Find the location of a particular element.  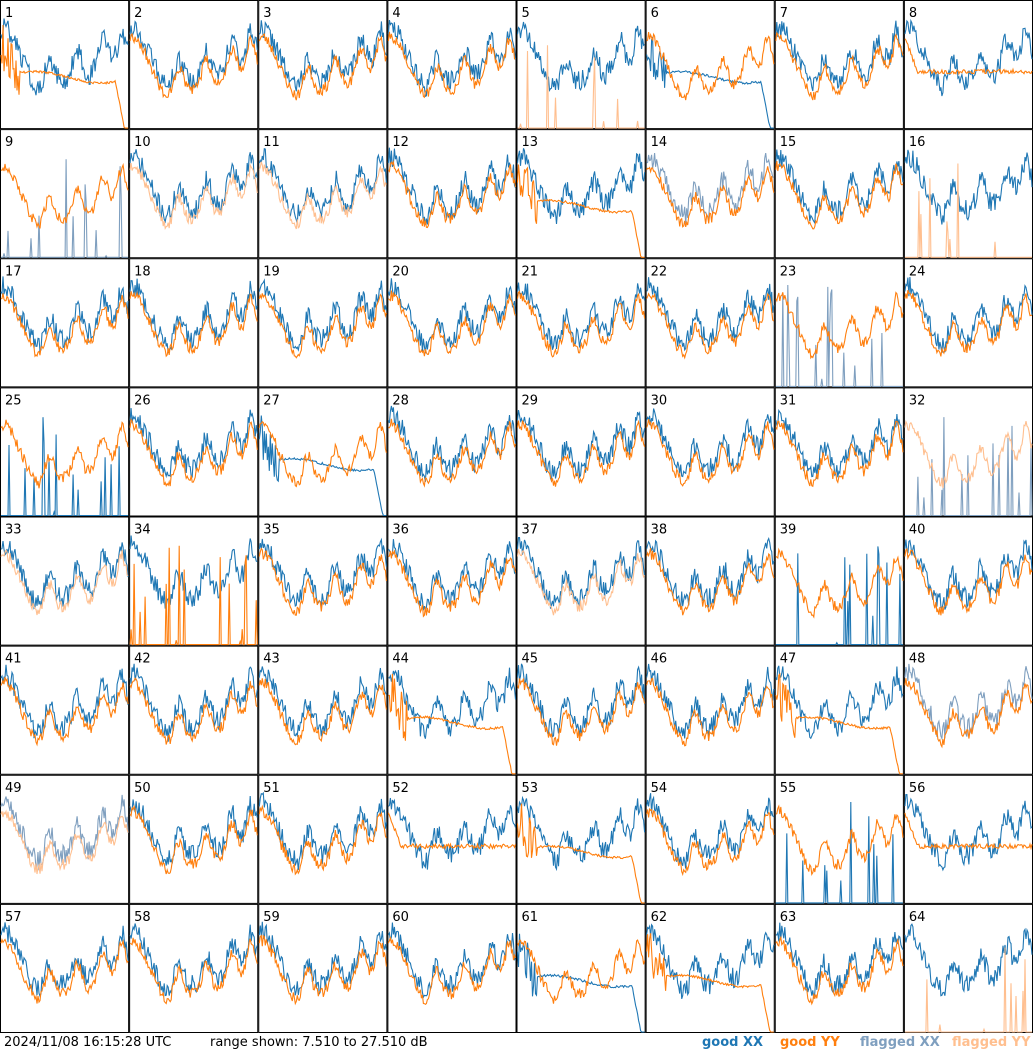

legend-good-yy: good YY is located at coordinates (810, 1042).